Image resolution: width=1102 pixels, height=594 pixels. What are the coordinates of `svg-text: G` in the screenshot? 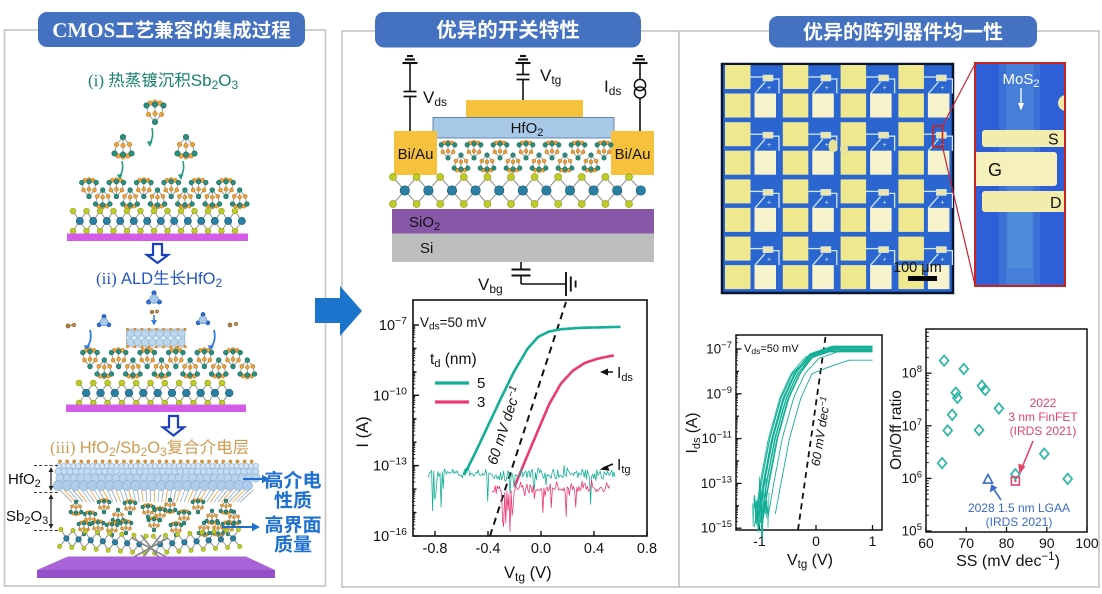 It's located at (995, 170).